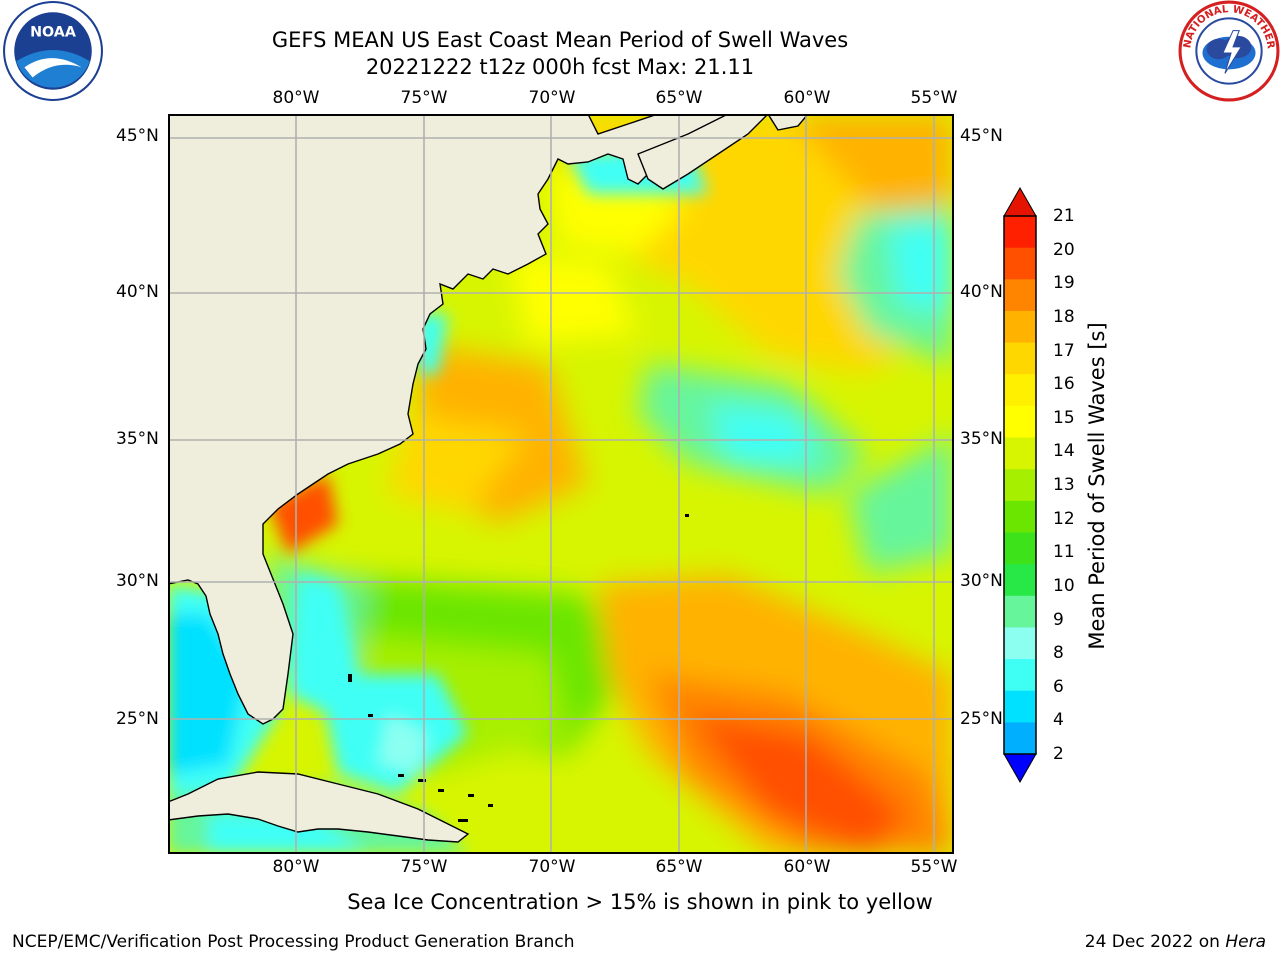  Describe the element at coordinates (1064, 552) in the screenshot. I see `colorbar-tick-label: 11` at that location.